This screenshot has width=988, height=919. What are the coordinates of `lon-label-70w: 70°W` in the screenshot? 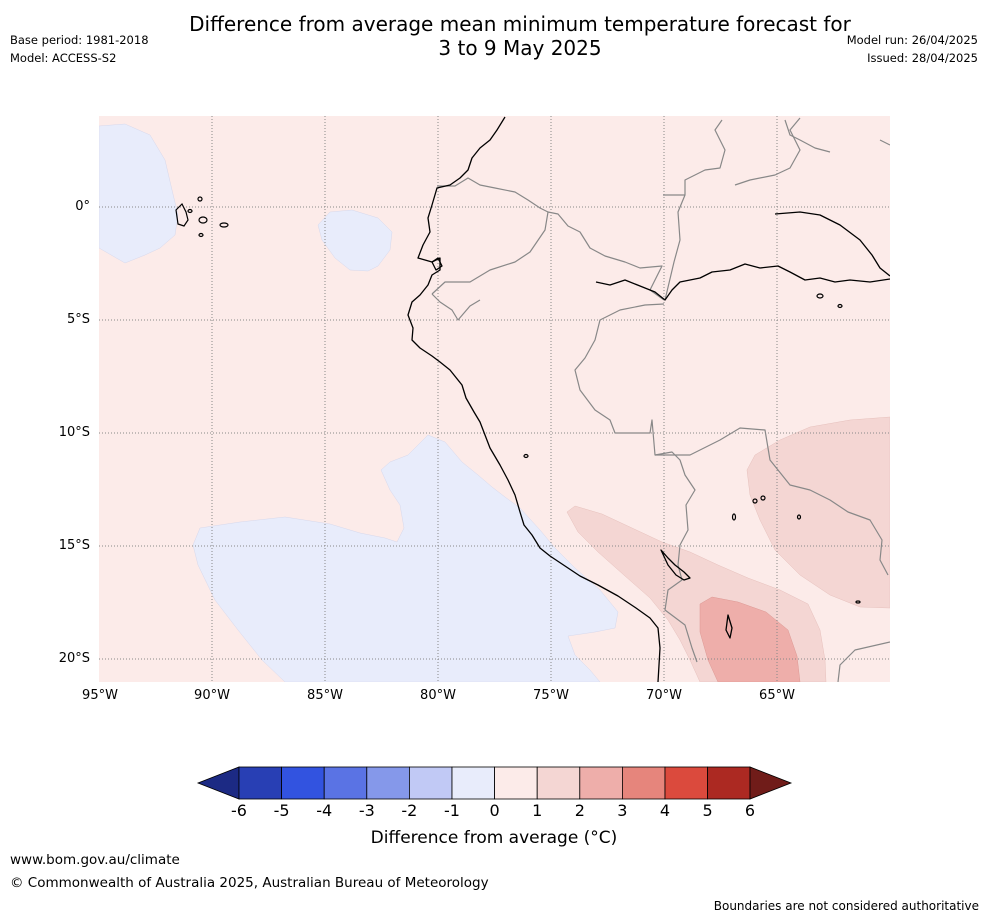 It's located at (664, 695).